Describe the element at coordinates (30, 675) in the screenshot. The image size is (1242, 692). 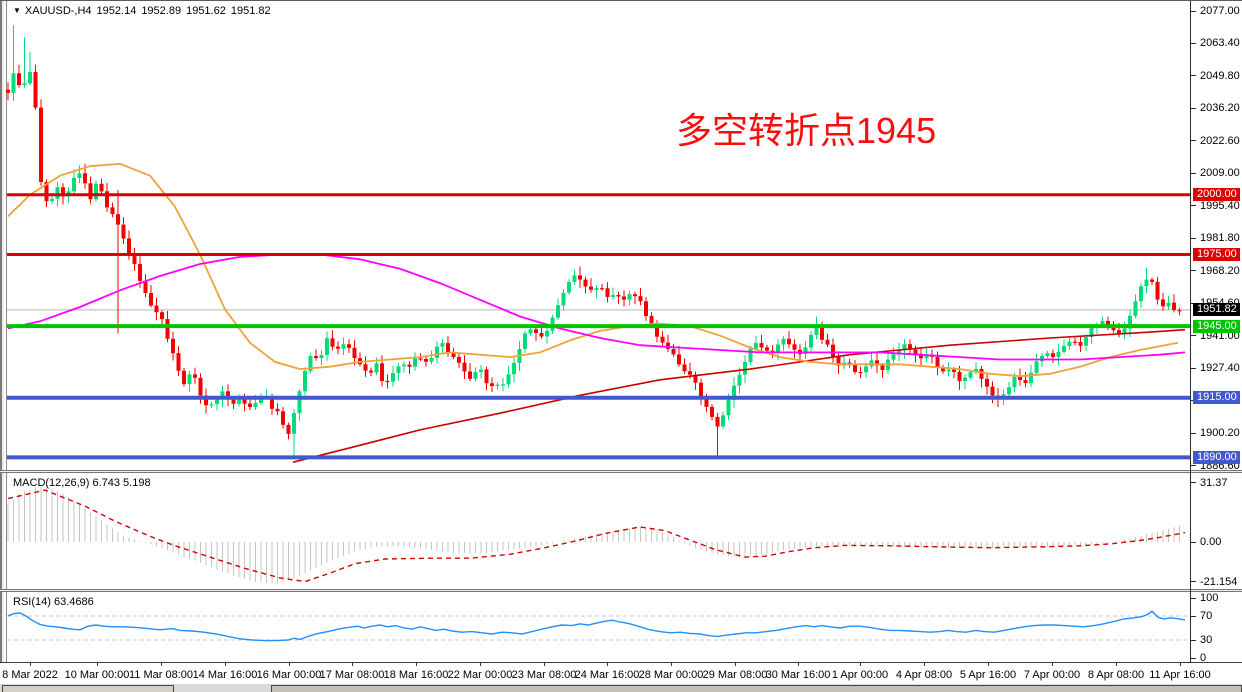
I see `time-tick-label: 8 Mar 2022` at that location.